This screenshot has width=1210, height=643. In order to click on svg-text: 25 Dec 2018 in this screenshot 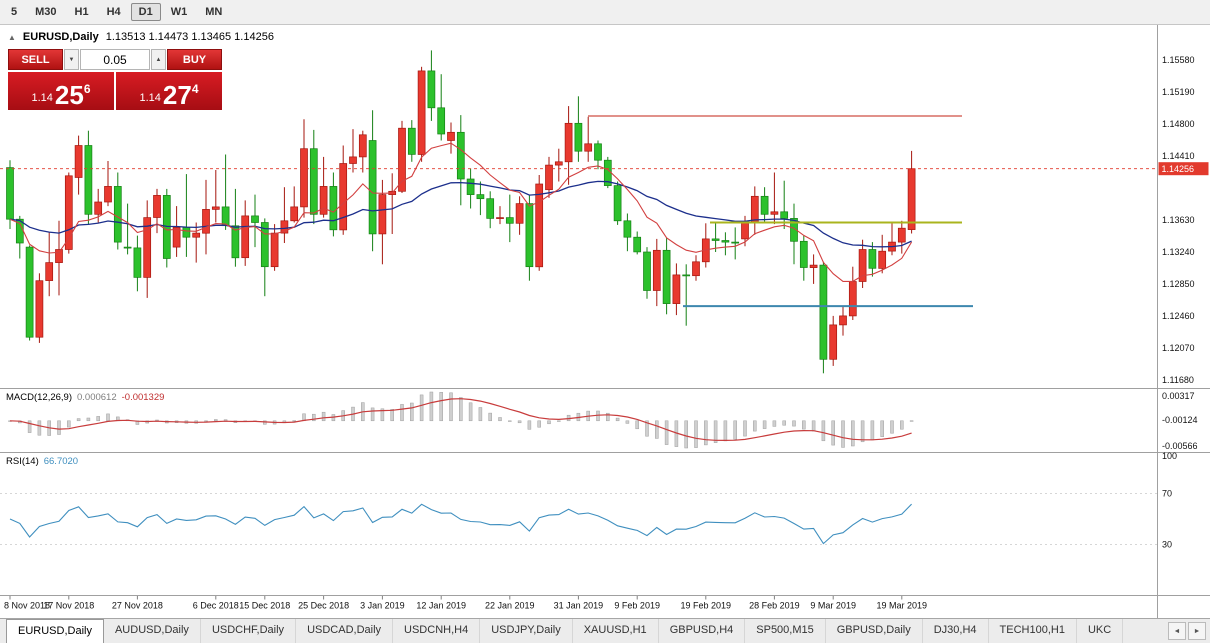, I will do `click(323, 606)`.